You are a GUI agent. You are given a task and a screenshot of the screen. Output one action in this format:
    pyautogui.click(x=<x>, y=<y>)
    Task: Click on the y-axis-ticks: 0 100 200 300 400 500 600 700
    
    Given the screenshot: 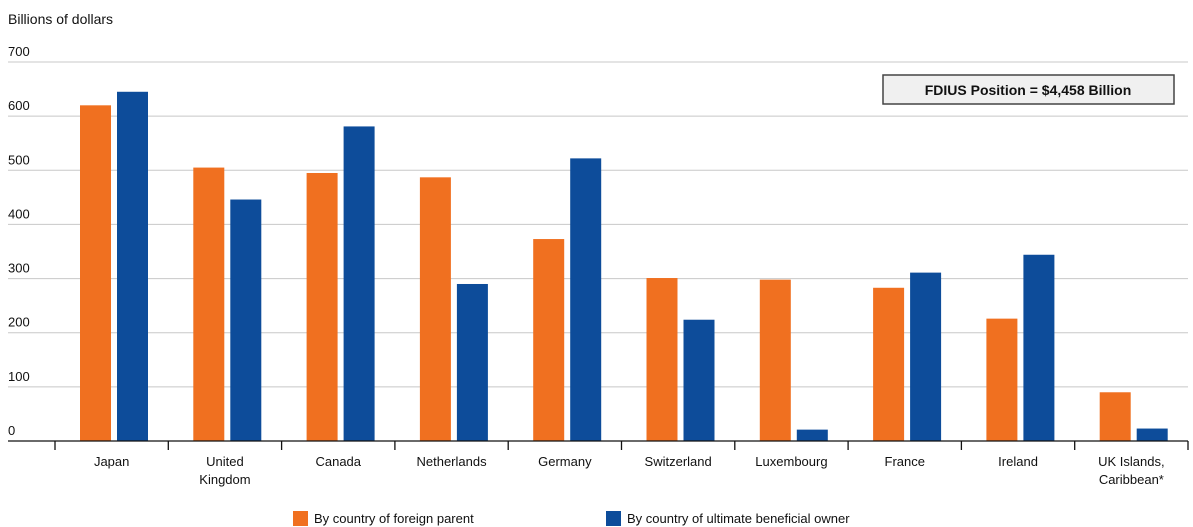 What is the action you would take?
    pyautogui.click(x=19, y=241)
    